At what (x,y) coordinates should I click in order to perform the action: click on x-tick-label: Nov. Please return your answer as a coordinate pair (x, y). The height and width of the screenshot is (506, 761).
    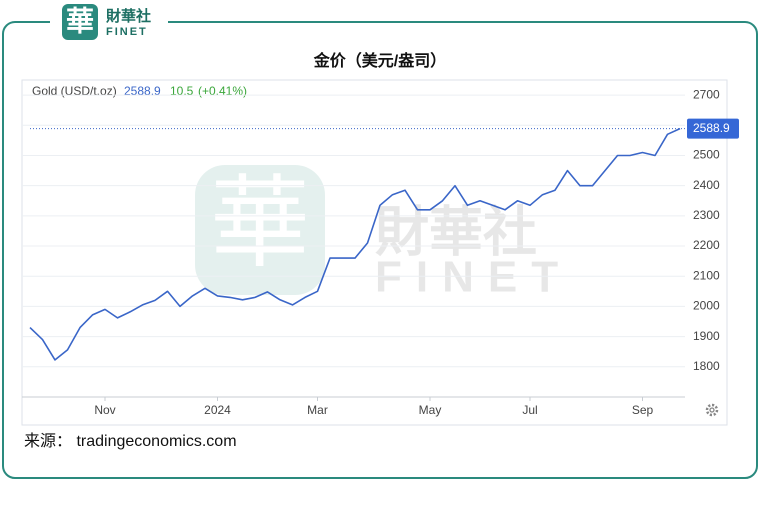
    Looking at the image, I should click on (104, 410).